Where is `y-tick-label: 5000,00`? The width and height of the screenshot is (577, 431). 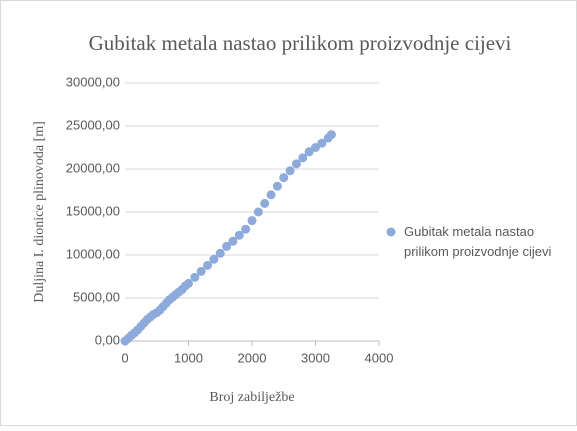
y-tick-label: 5000,00 is located at coordinates (96, 296).